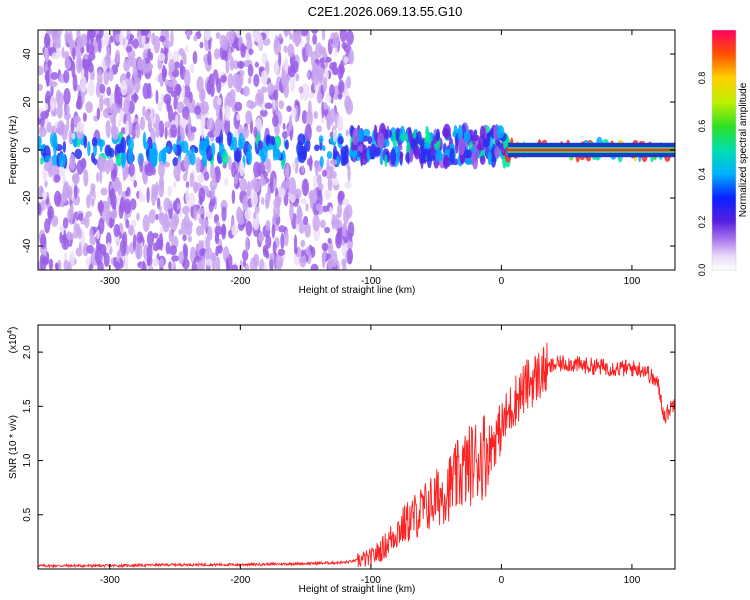 The height and width of the screenshot is (600, 750). Describe the element at coordinates (743, 149) in the screenshot. I see `colorbar-label: Normalized spectral amplitude` at that location.